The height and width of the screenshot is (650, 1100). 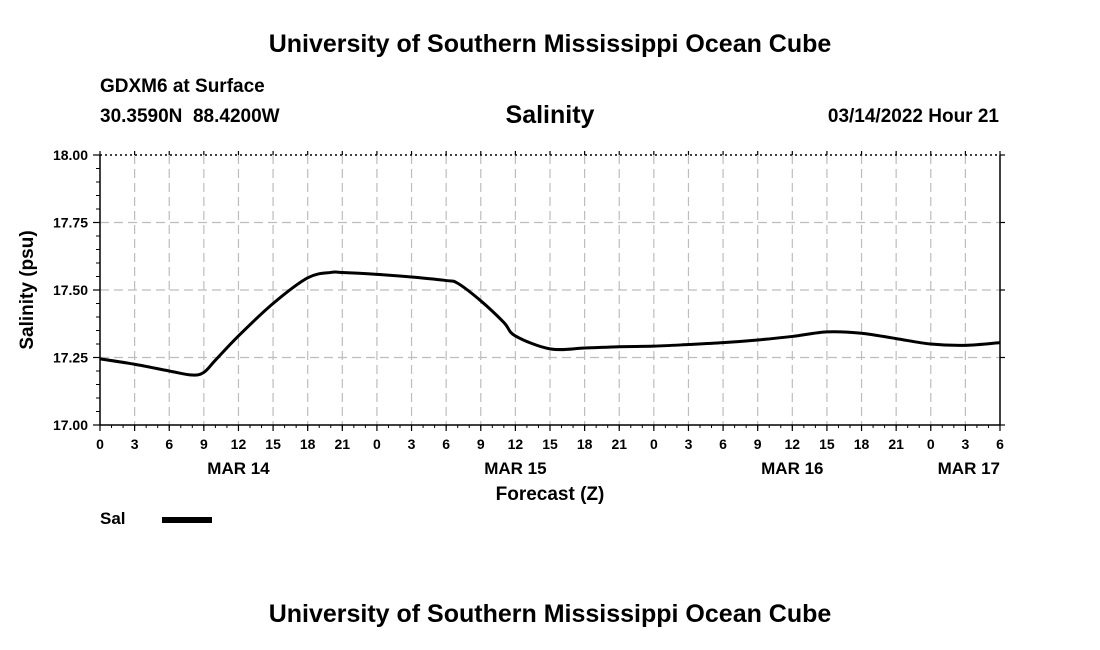 I want to click on series-line-sal, so click(x=550, y=323).